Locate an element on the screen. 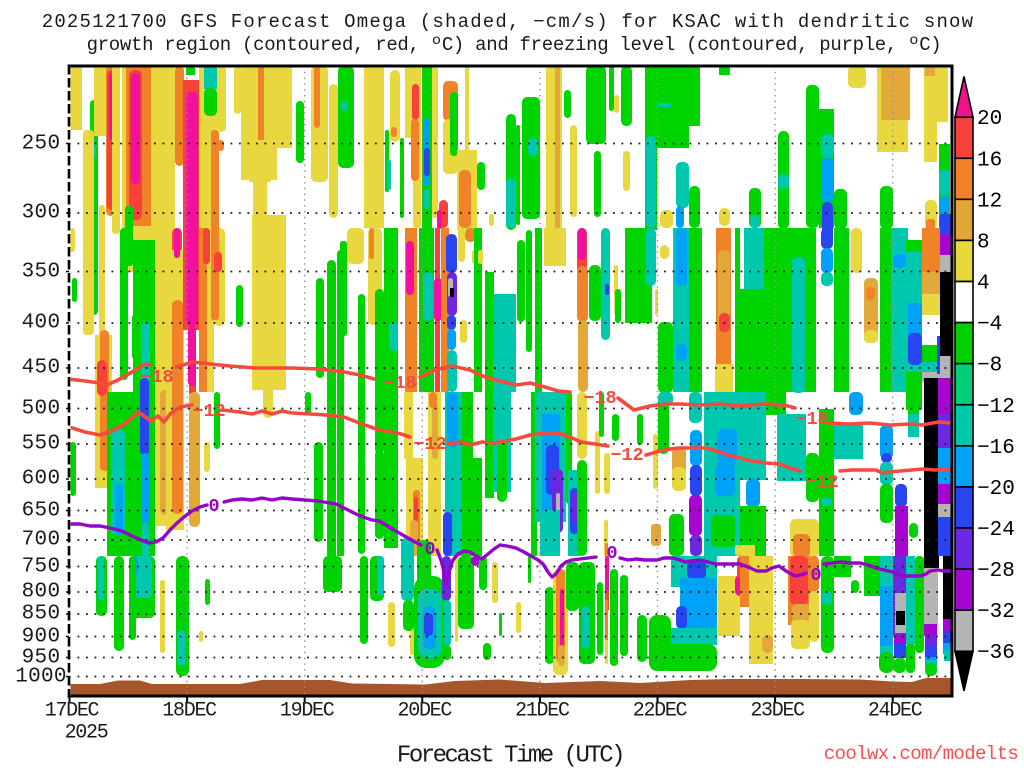 This screenshot has width=1024, height=768. svg-text: −20 is located at coordinates (996, 489).